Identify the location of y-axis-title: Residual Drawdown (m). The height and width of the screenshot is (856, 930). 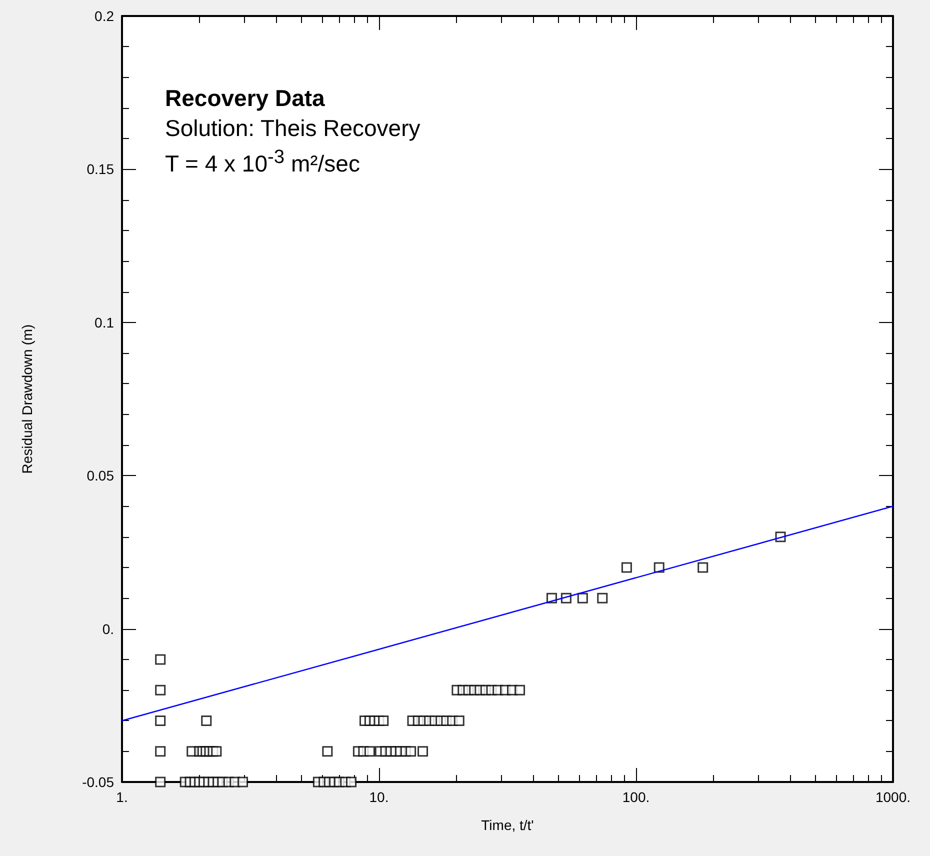
(27, 399).